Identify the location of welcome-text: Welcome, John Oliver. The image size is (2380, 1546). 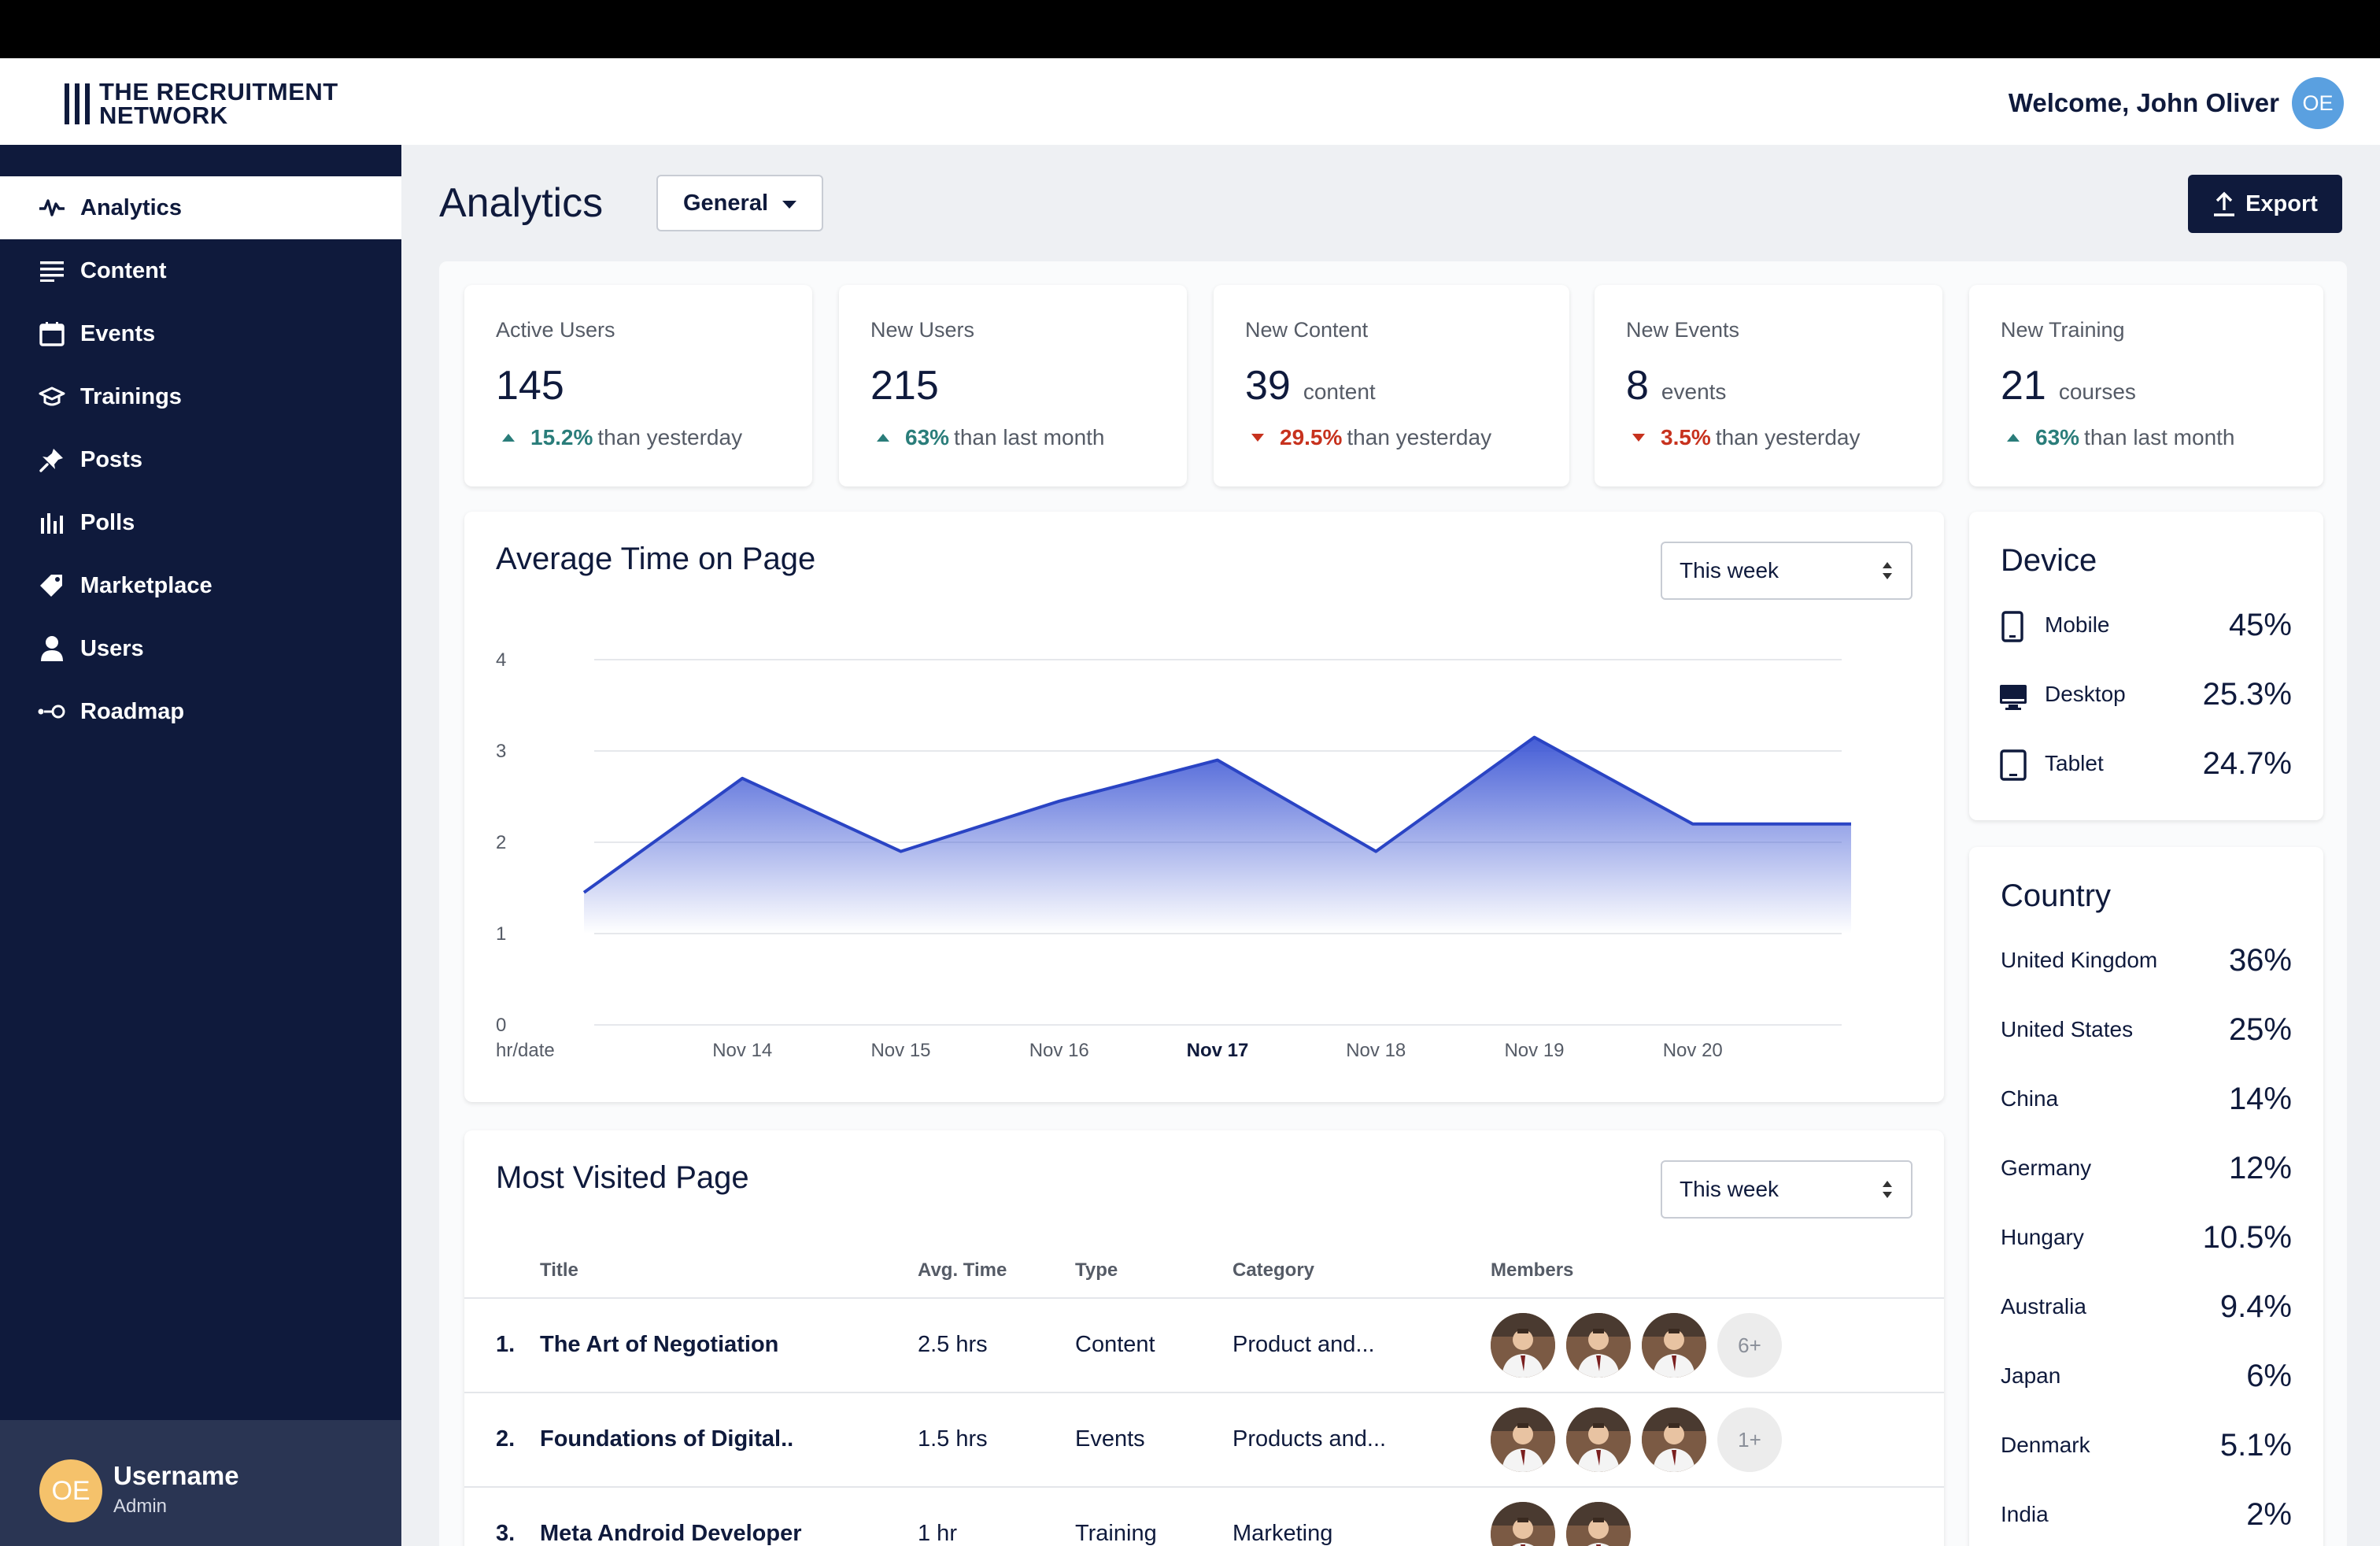
(2143, 103).